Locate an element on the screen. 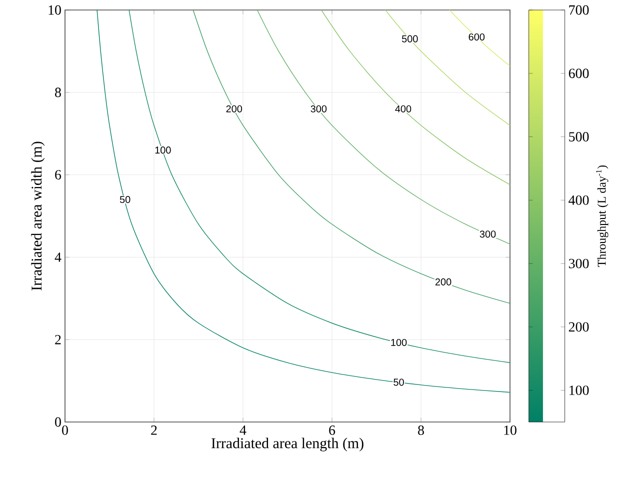 The image size is (629, 478). color-bar-label: 400 is located at coordinates (578, 200).